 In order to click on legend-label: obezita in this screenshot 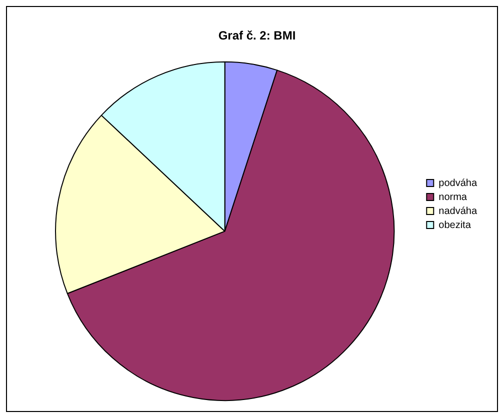, I will do `click(455, 225)`.